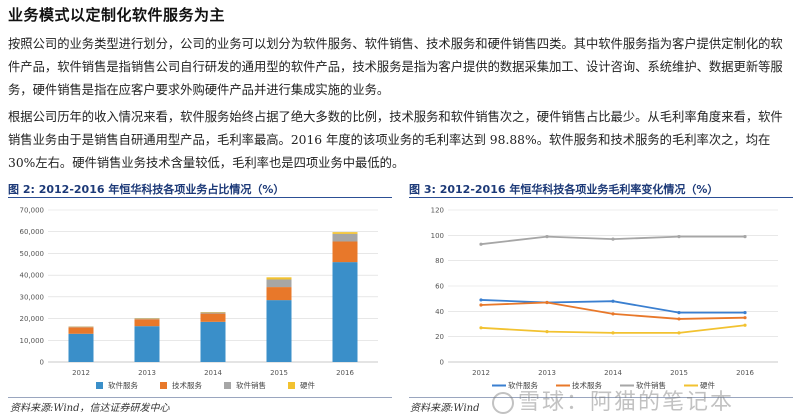 This screenshot has width=800, height=420. Describe the element at coordinates (117, 15) in the screenshot. I see `section-heading: 业务模式以定制化软件服务为主` at that location.